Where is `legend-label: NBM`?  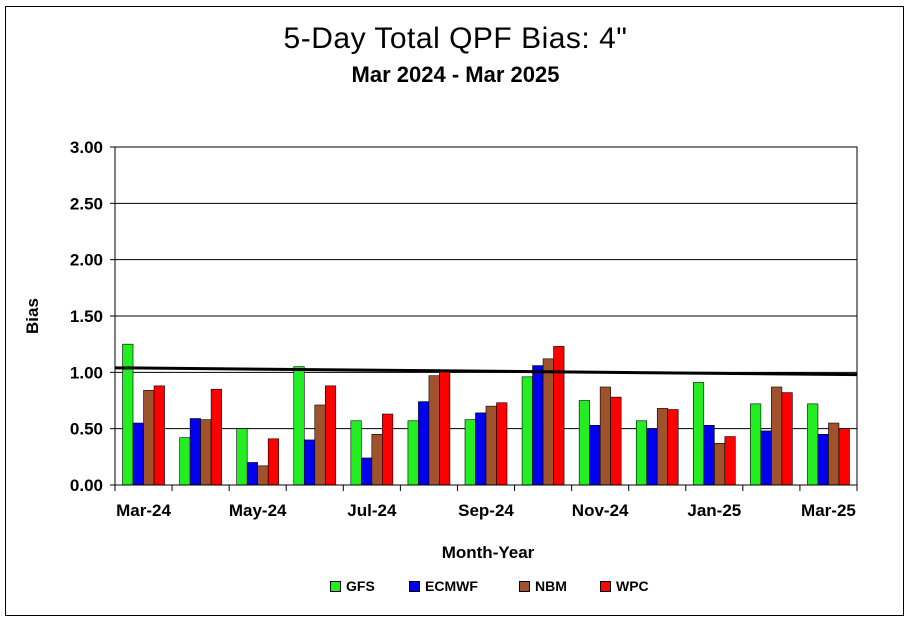
legend-label: NBM is located at coordinates (551, 586).